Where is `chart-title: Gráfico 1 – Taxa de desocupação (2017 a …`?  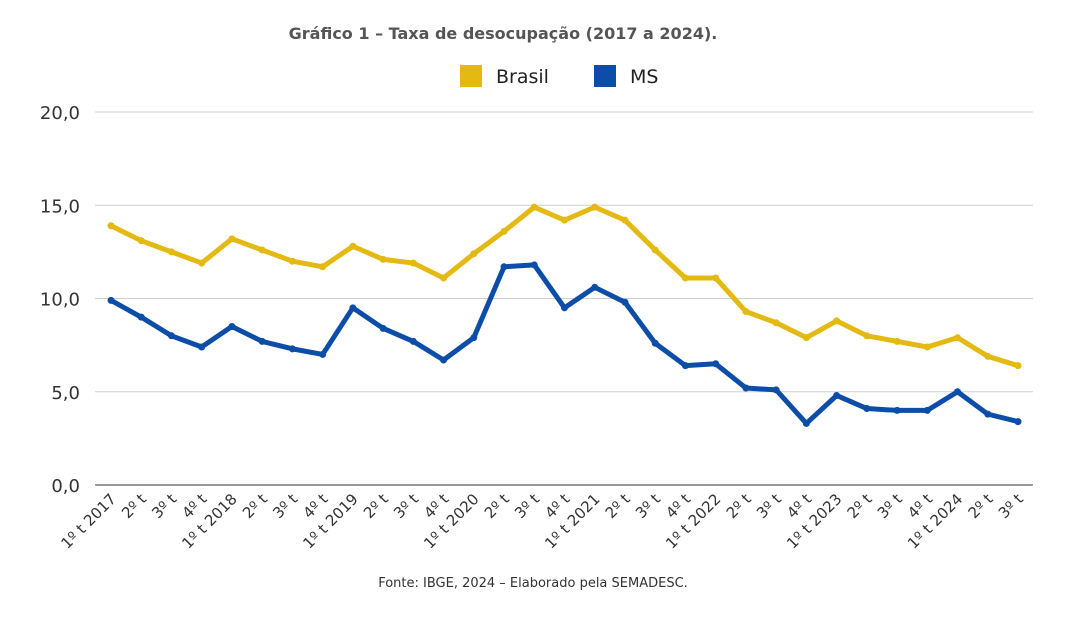 chart-title: Gráfico 1 – Taxa de desocupação (2017 a … is located at coordinates (503, 33).